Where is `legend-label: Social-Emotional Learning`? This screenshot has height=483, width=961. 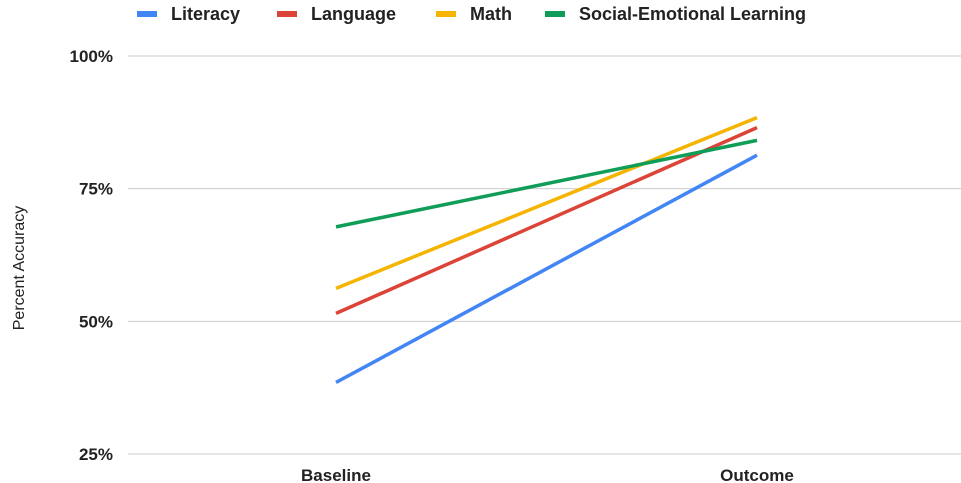
legend-label: Social-Emotional Learning is located at coordinates (692, 14).